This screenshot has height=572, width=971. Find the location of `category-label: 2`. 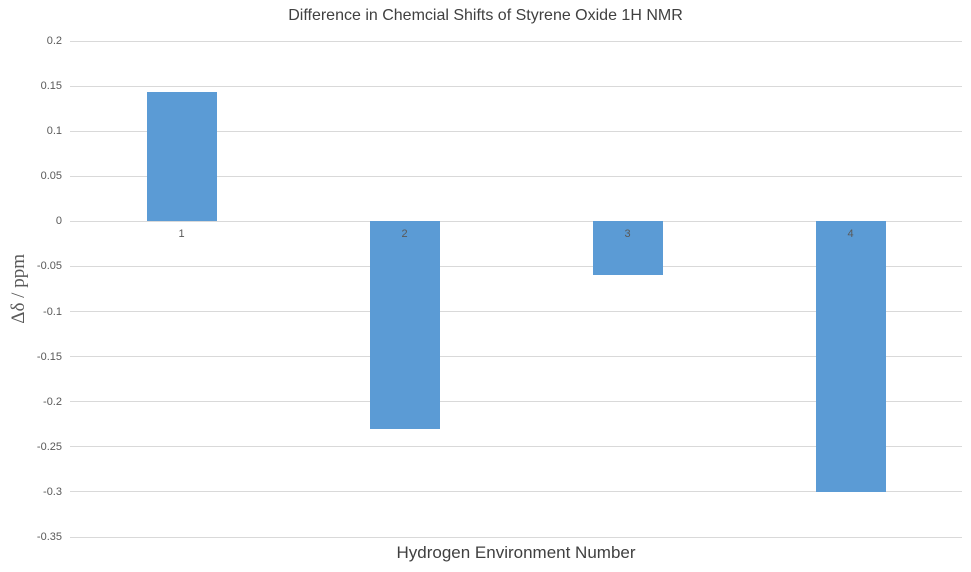

category-label: 2 is located at coordinates (404, 234).